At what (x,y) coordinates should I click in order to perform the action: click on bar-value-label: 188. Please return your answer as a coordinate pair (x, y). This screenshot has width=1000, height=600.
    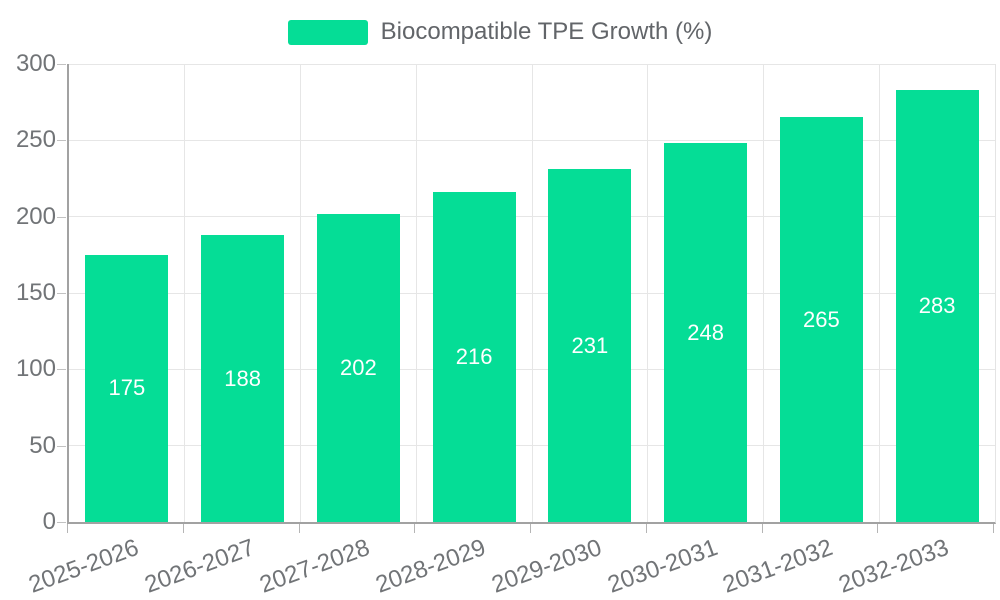
    Looking at the image, I should click on (242, 378).